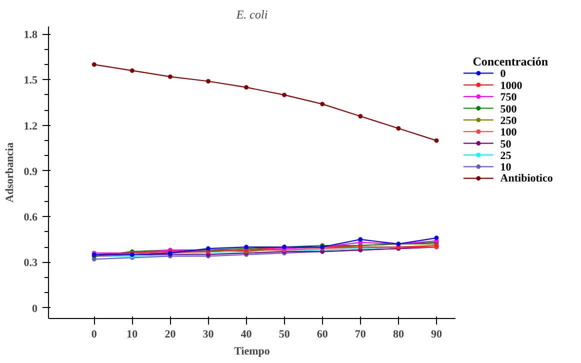 This screenshot has height=363, width=581. Describe the element at coordinates (31, 80) in the screenshot. I see `y-tick-label: 1.5` at that location.